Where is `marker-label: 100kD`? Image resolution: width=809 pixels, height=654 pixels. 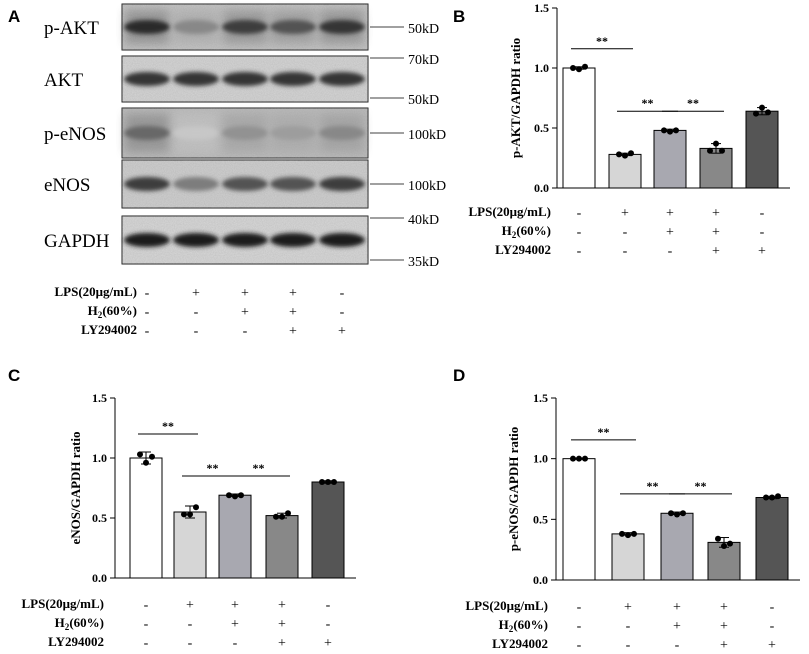
marker-label: 100kD is located at coordinates (427, 135).